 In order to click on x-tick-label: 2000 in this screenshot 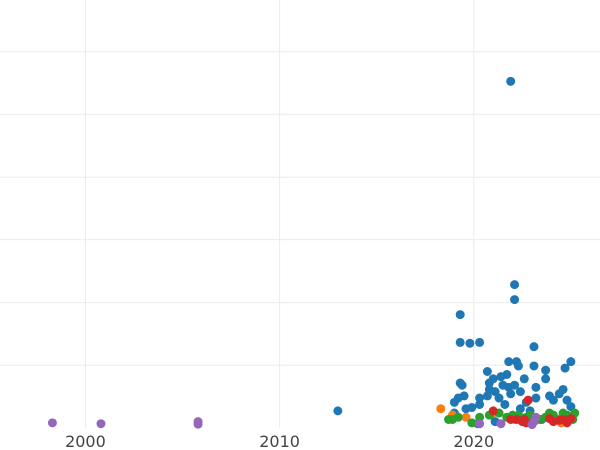, I will do `click(85, 441)`.